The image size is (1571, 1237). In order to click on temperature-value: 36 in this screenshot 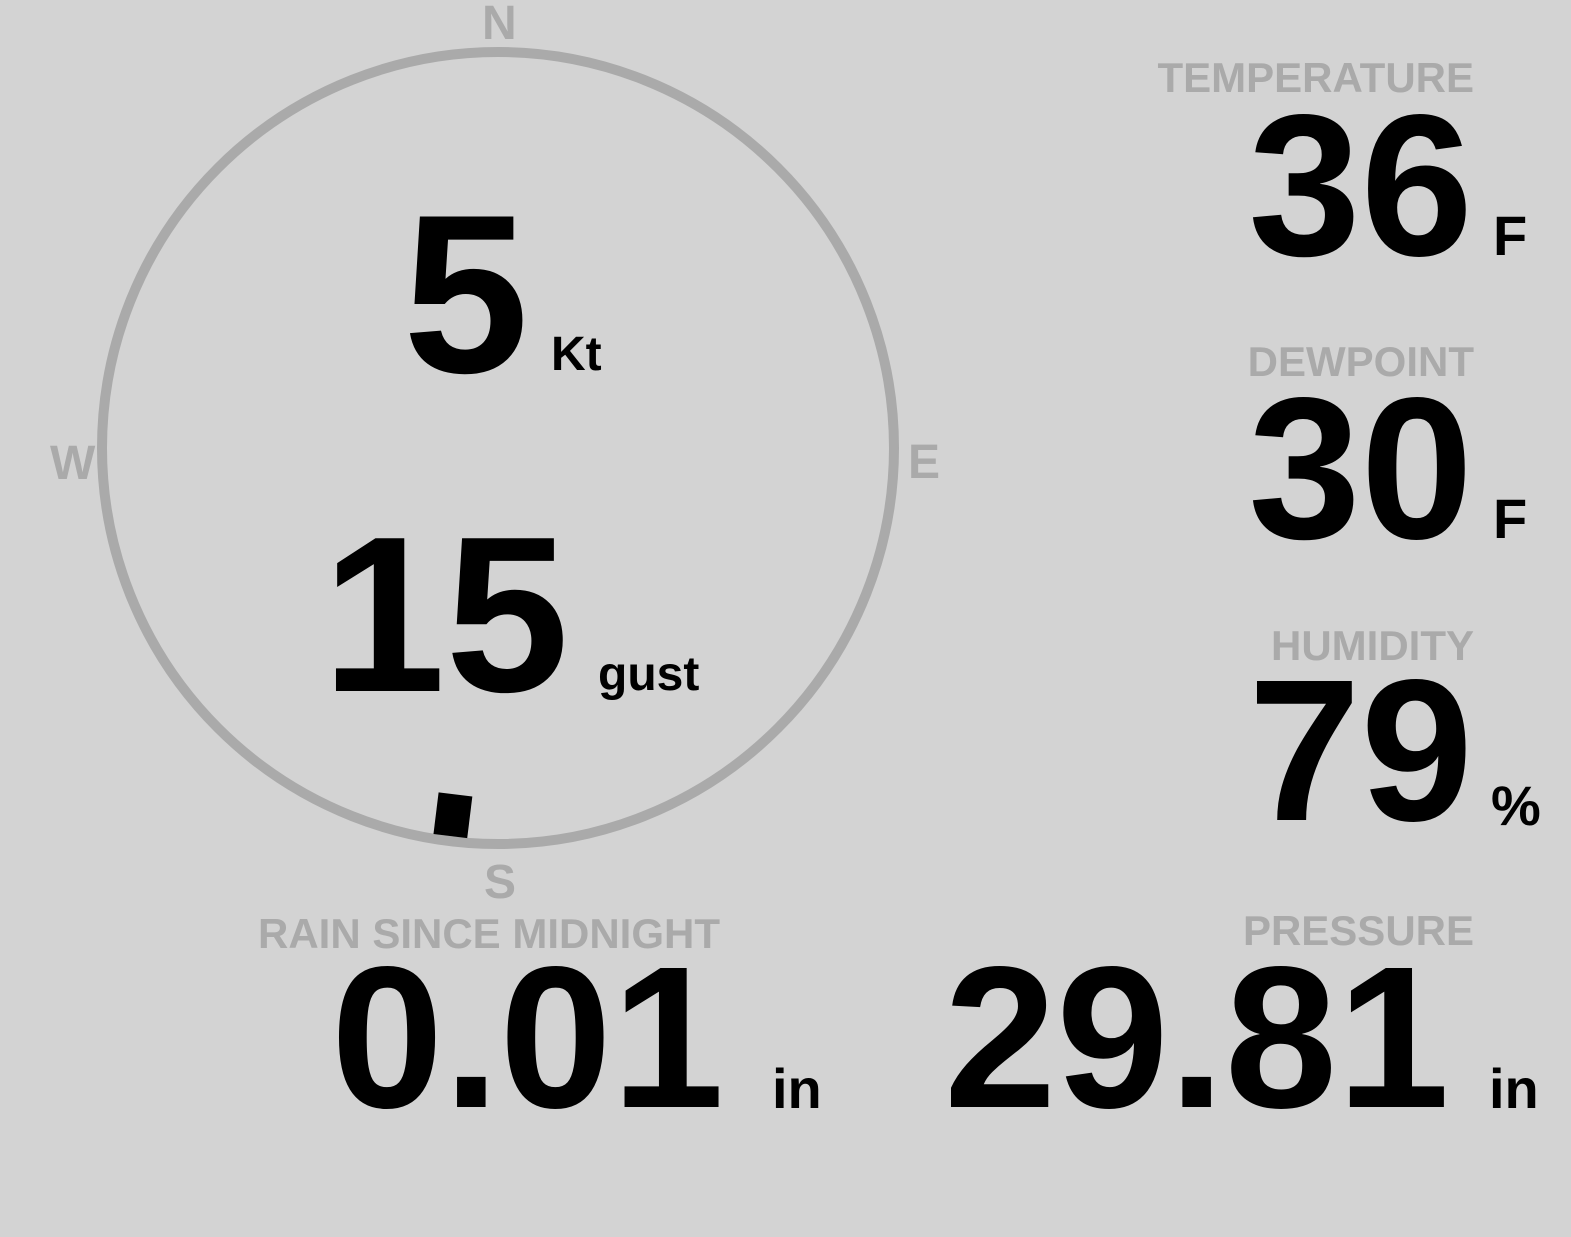, I will do `click(1360, 185)`.